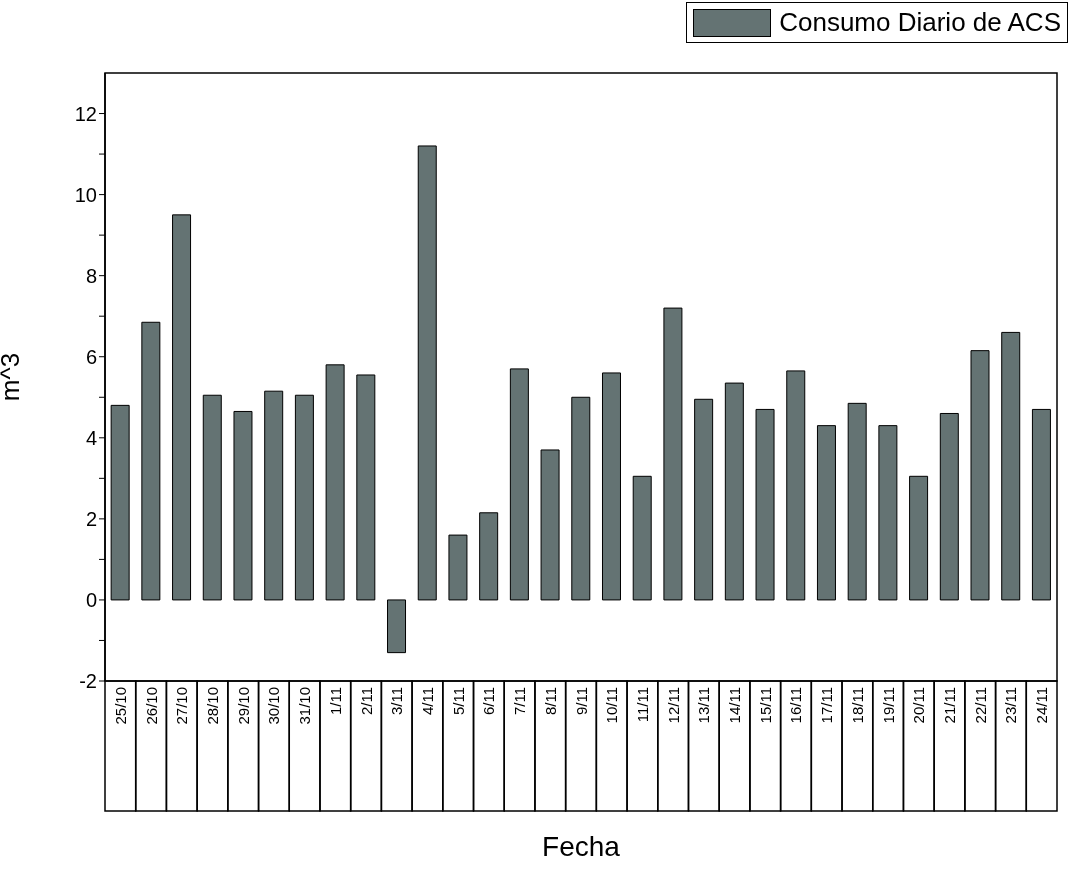  I want to click on x-tick-label: 10/11, so click(612, 705).